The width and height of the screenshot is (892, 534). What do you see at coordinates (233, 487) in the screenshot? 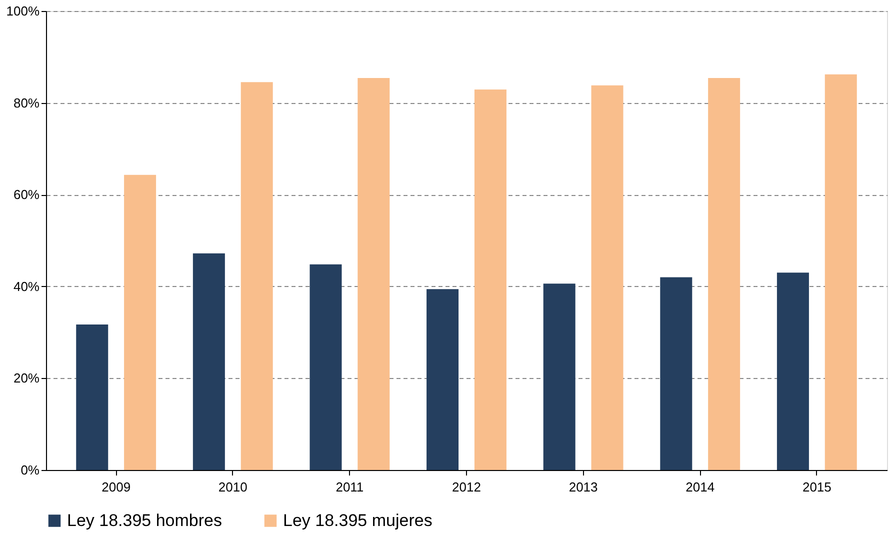
I see `x-tick-label: 2010` at bounding box center [233, 487].